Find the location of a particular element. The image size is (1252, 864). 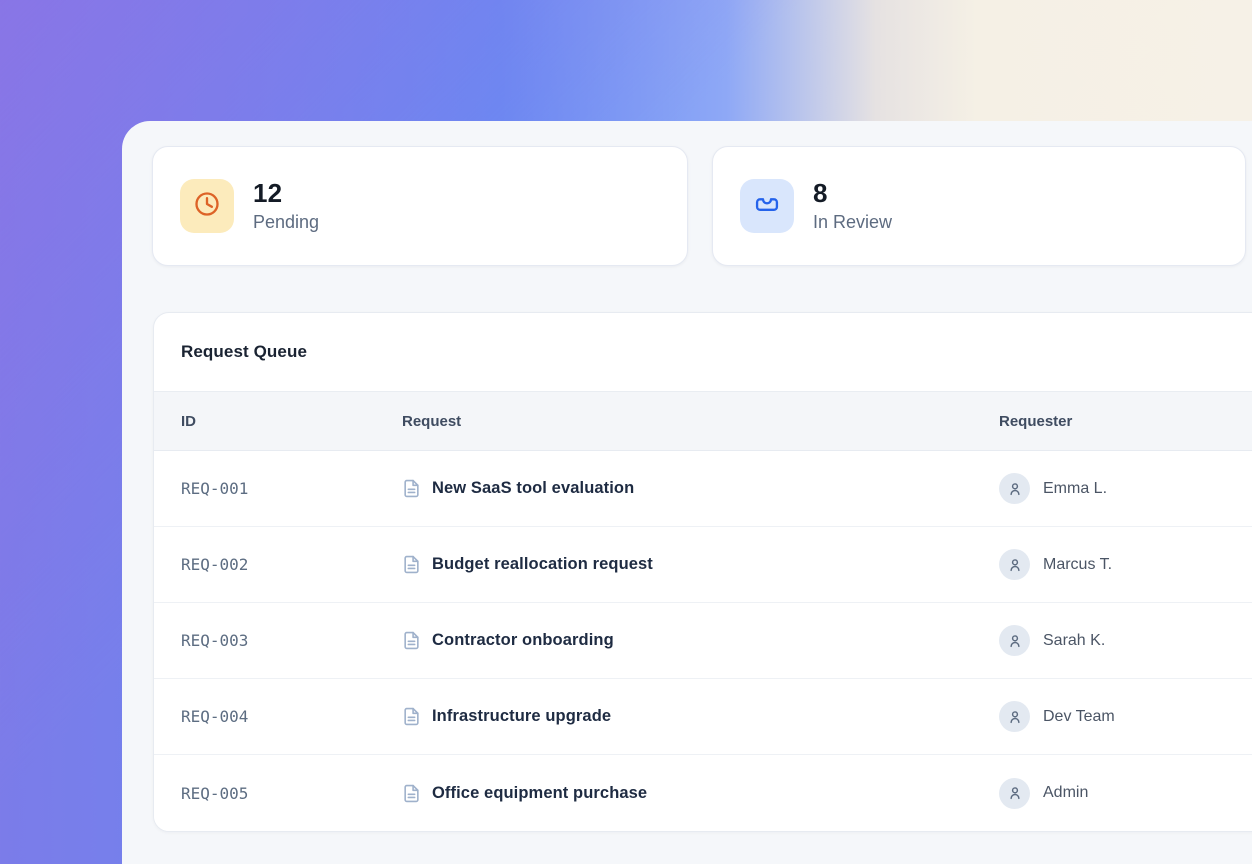

table-row: REQ-002 Budget reallocation request is located at coordinates (703, 565).